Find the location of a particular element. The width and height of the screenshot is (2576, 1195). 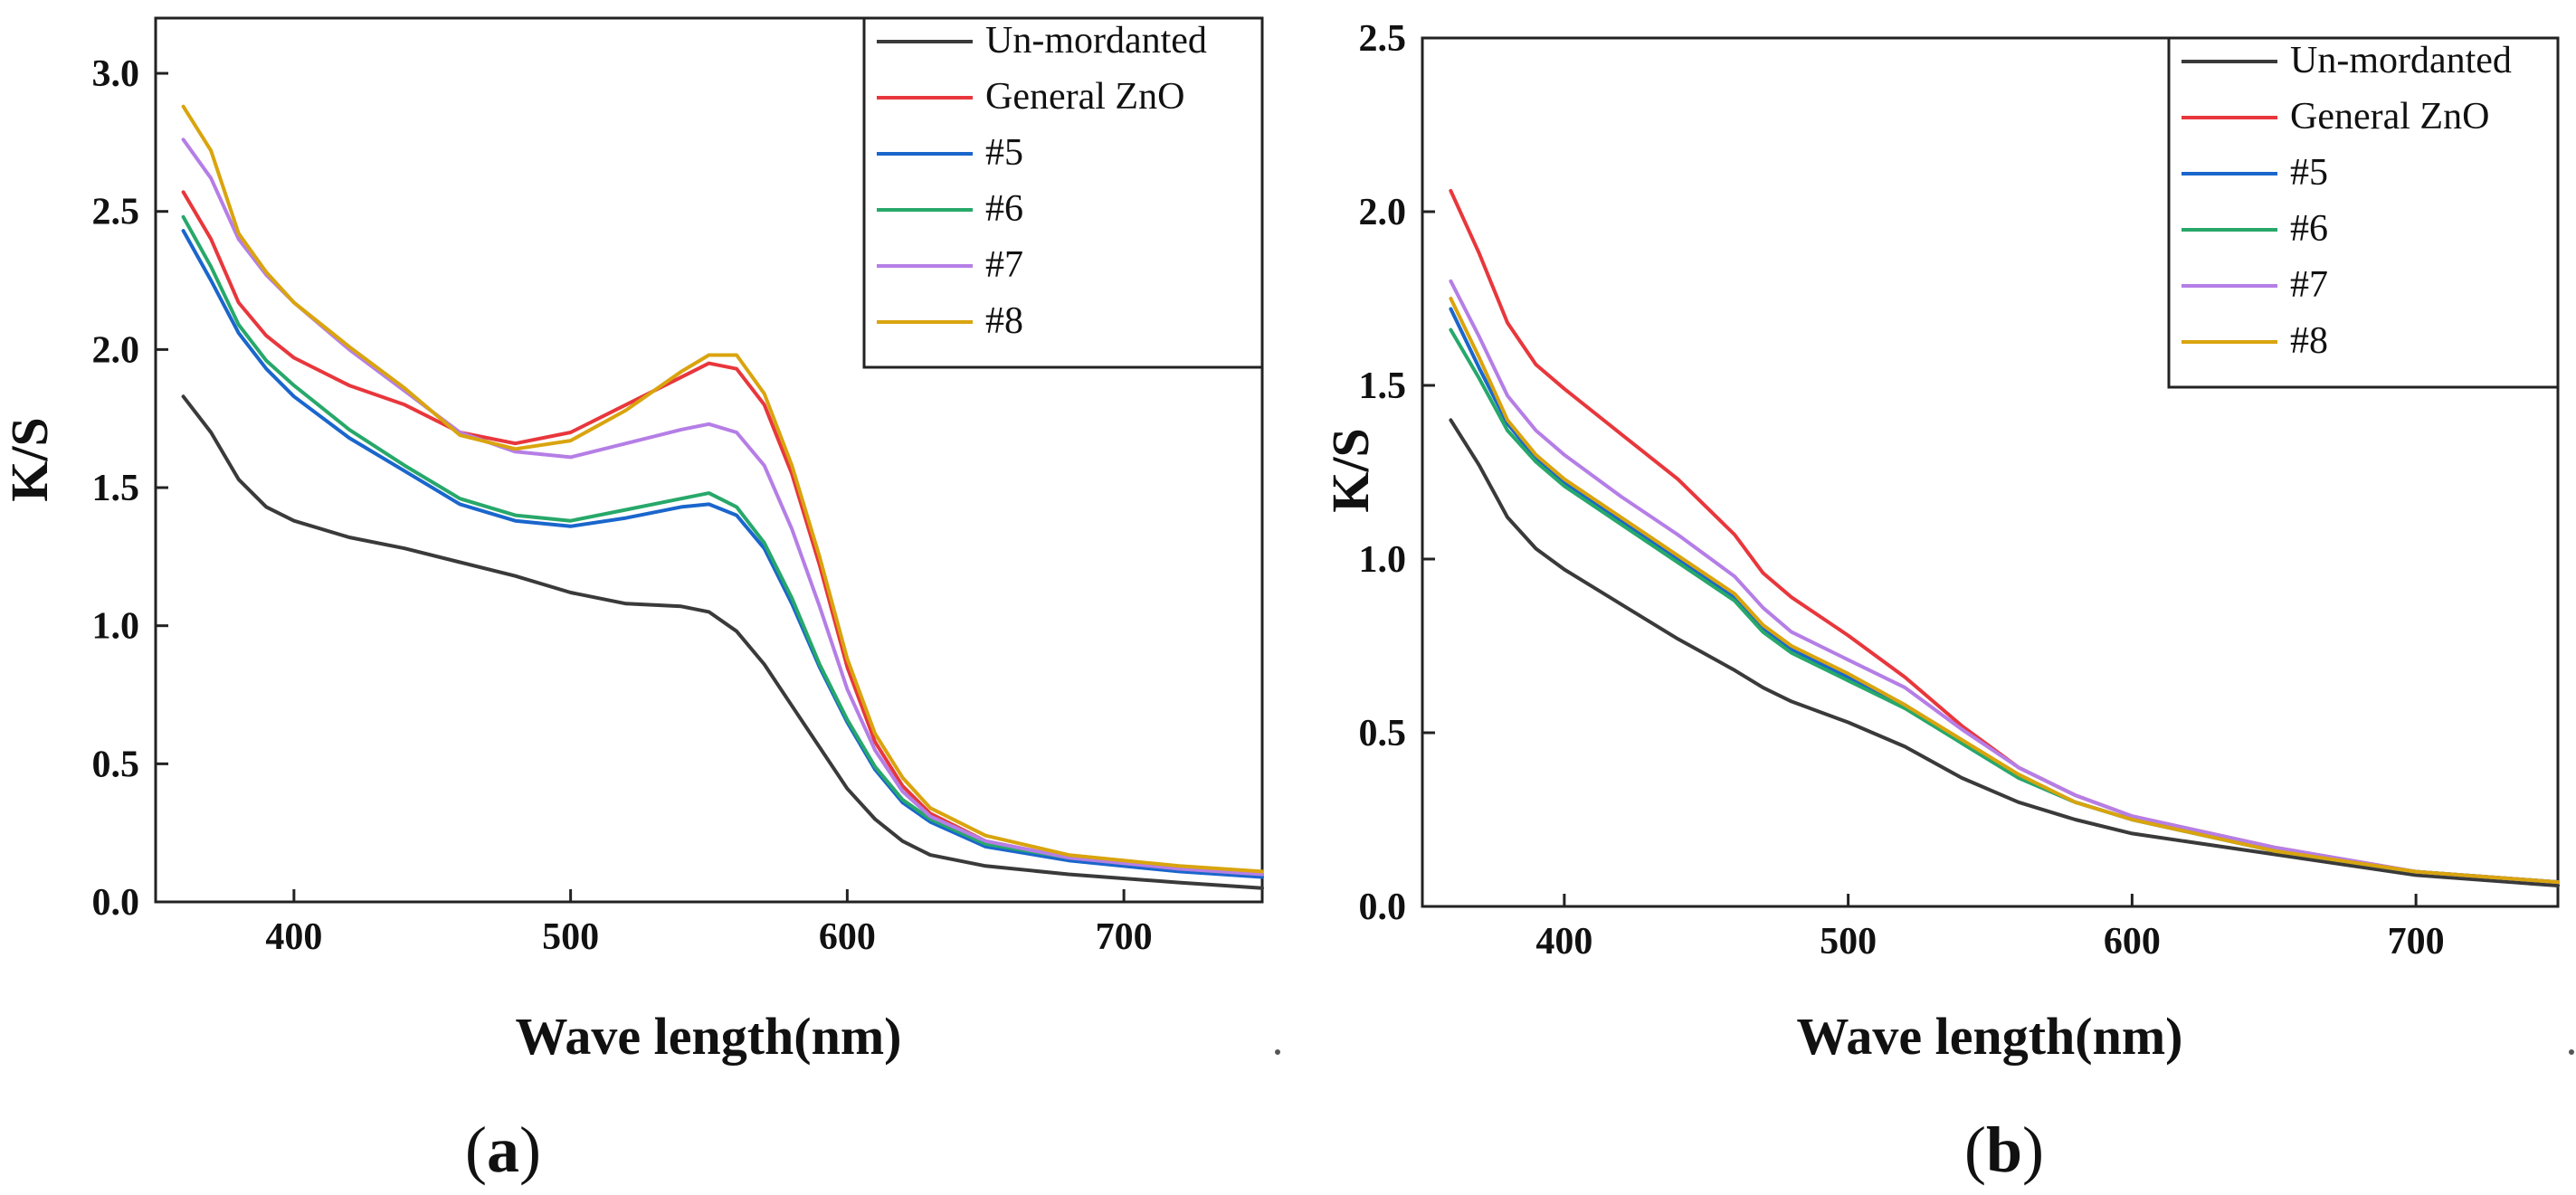

y-tick-label-b: 0.0 is located at coordinates (1383, 907).